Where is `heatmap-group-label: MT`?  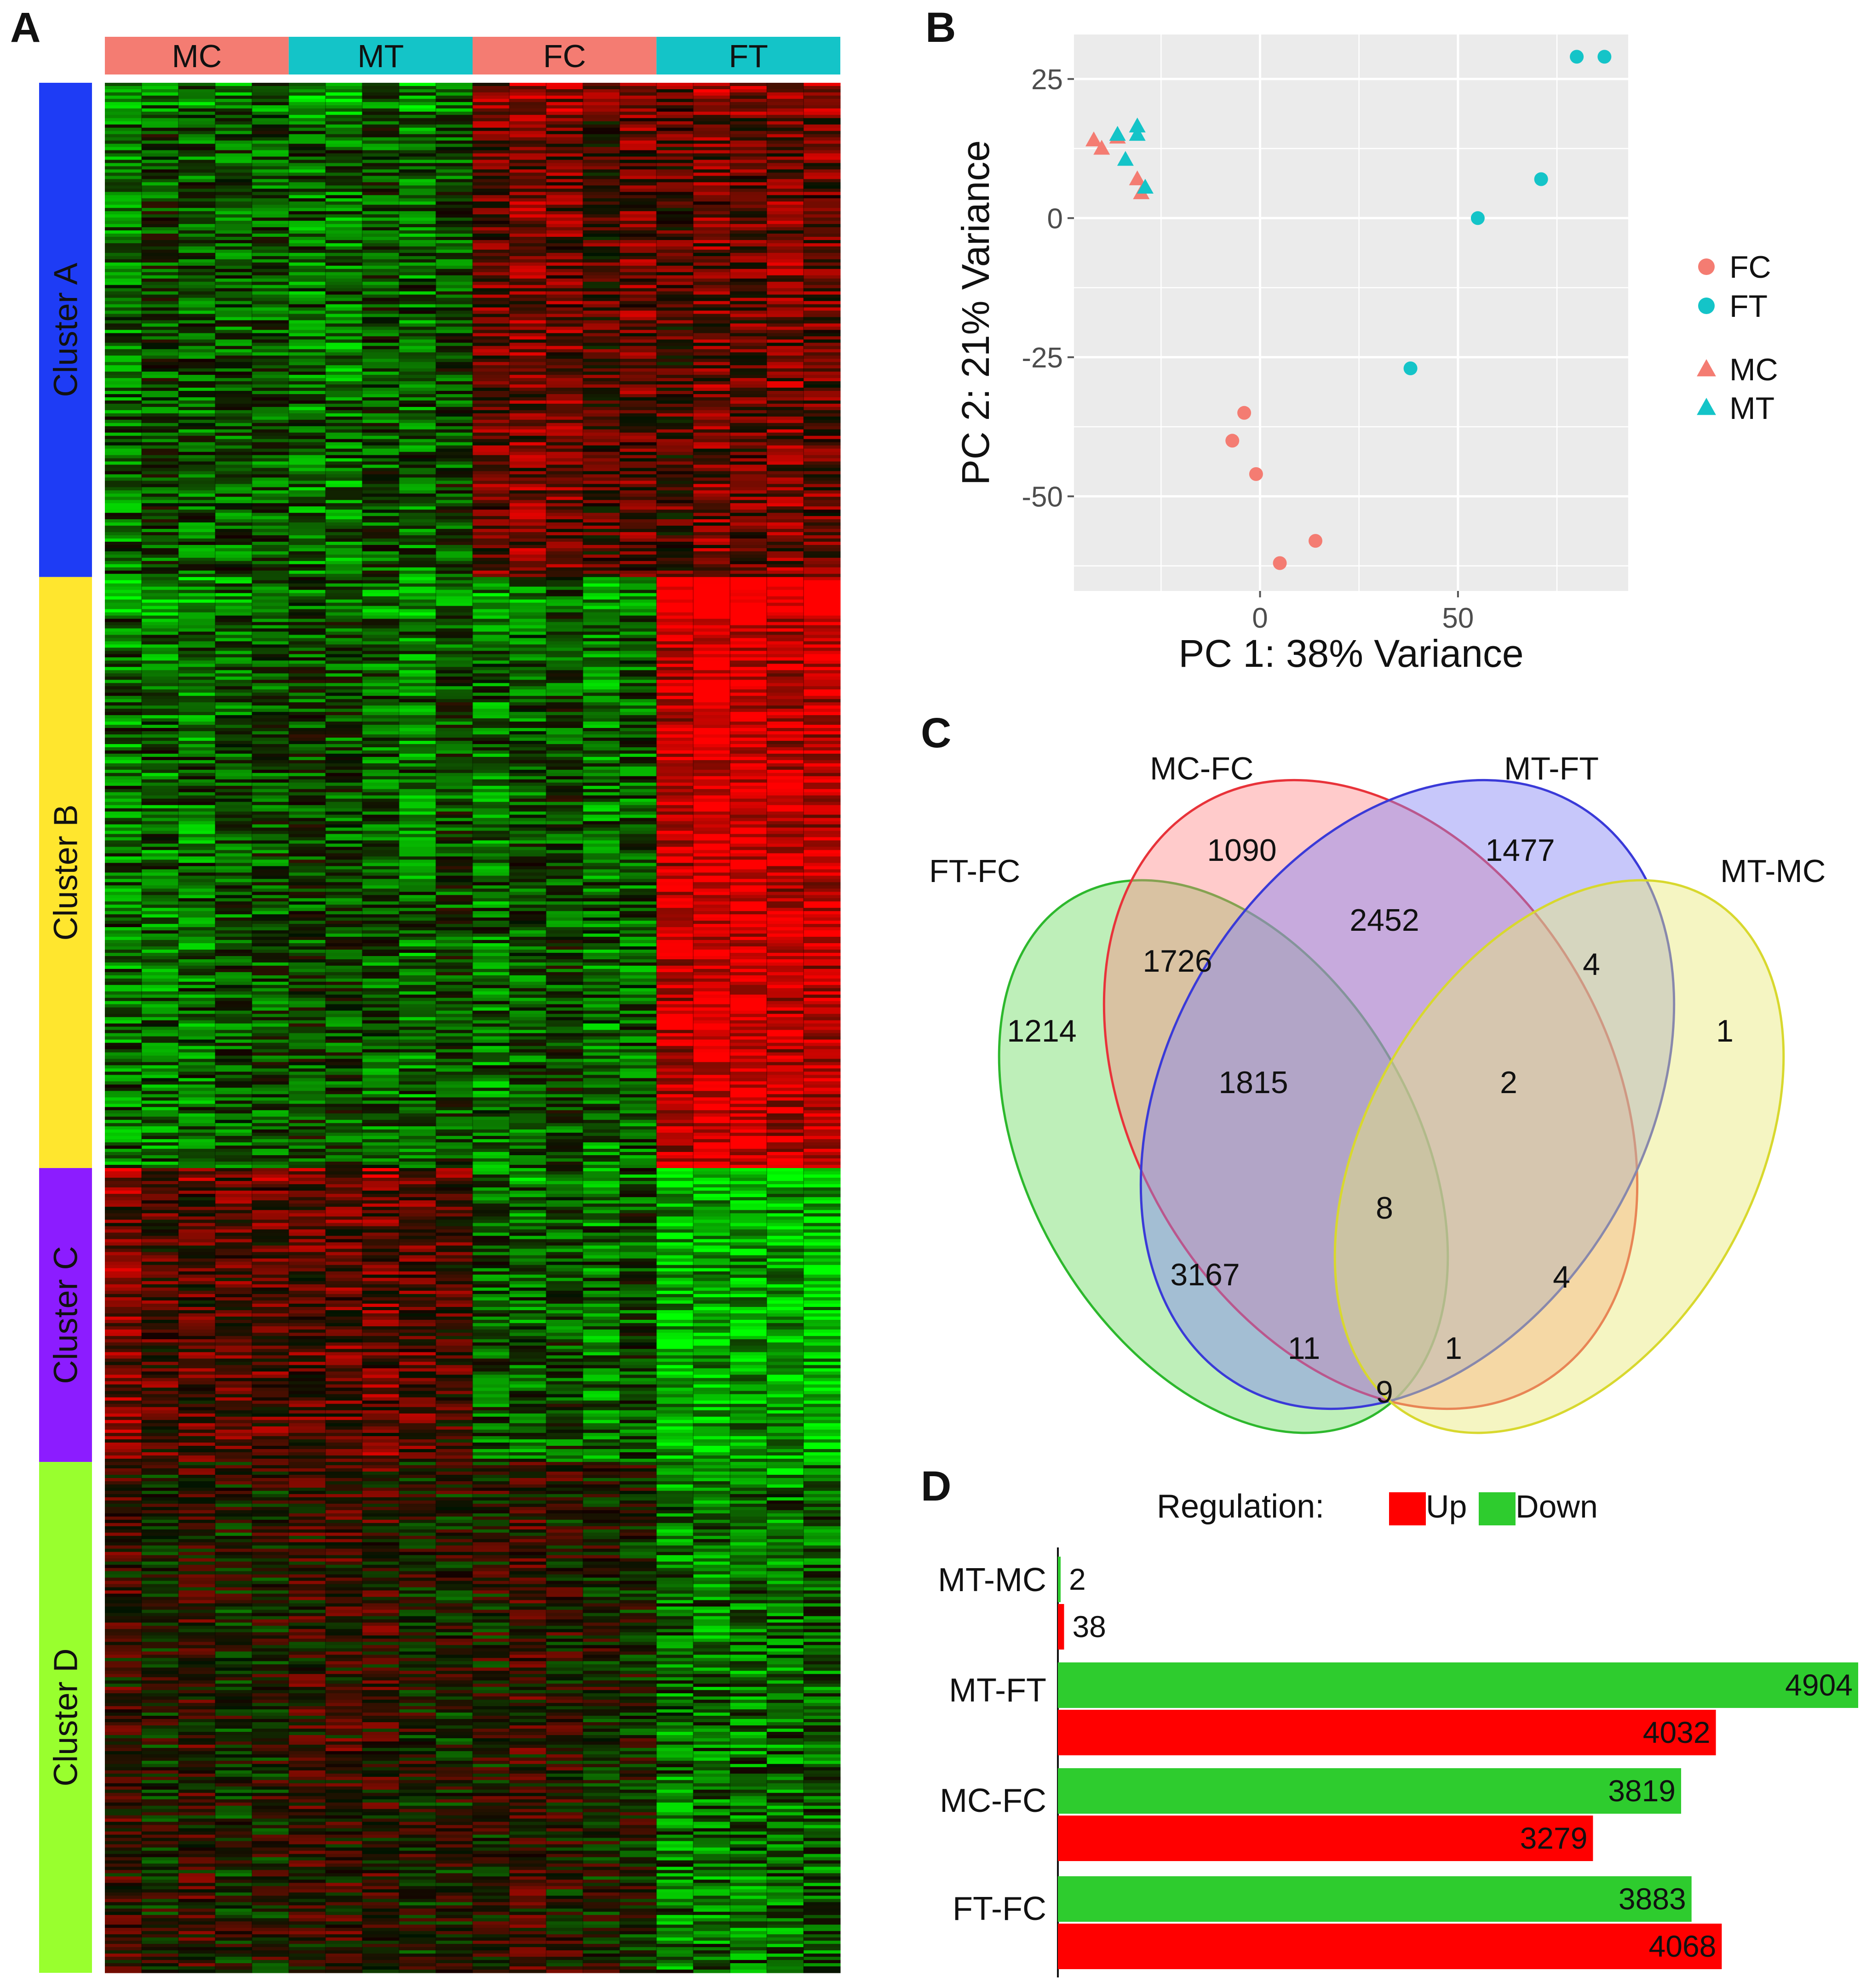
heatmap-group-label: MT is located at coordinates (380, 56).